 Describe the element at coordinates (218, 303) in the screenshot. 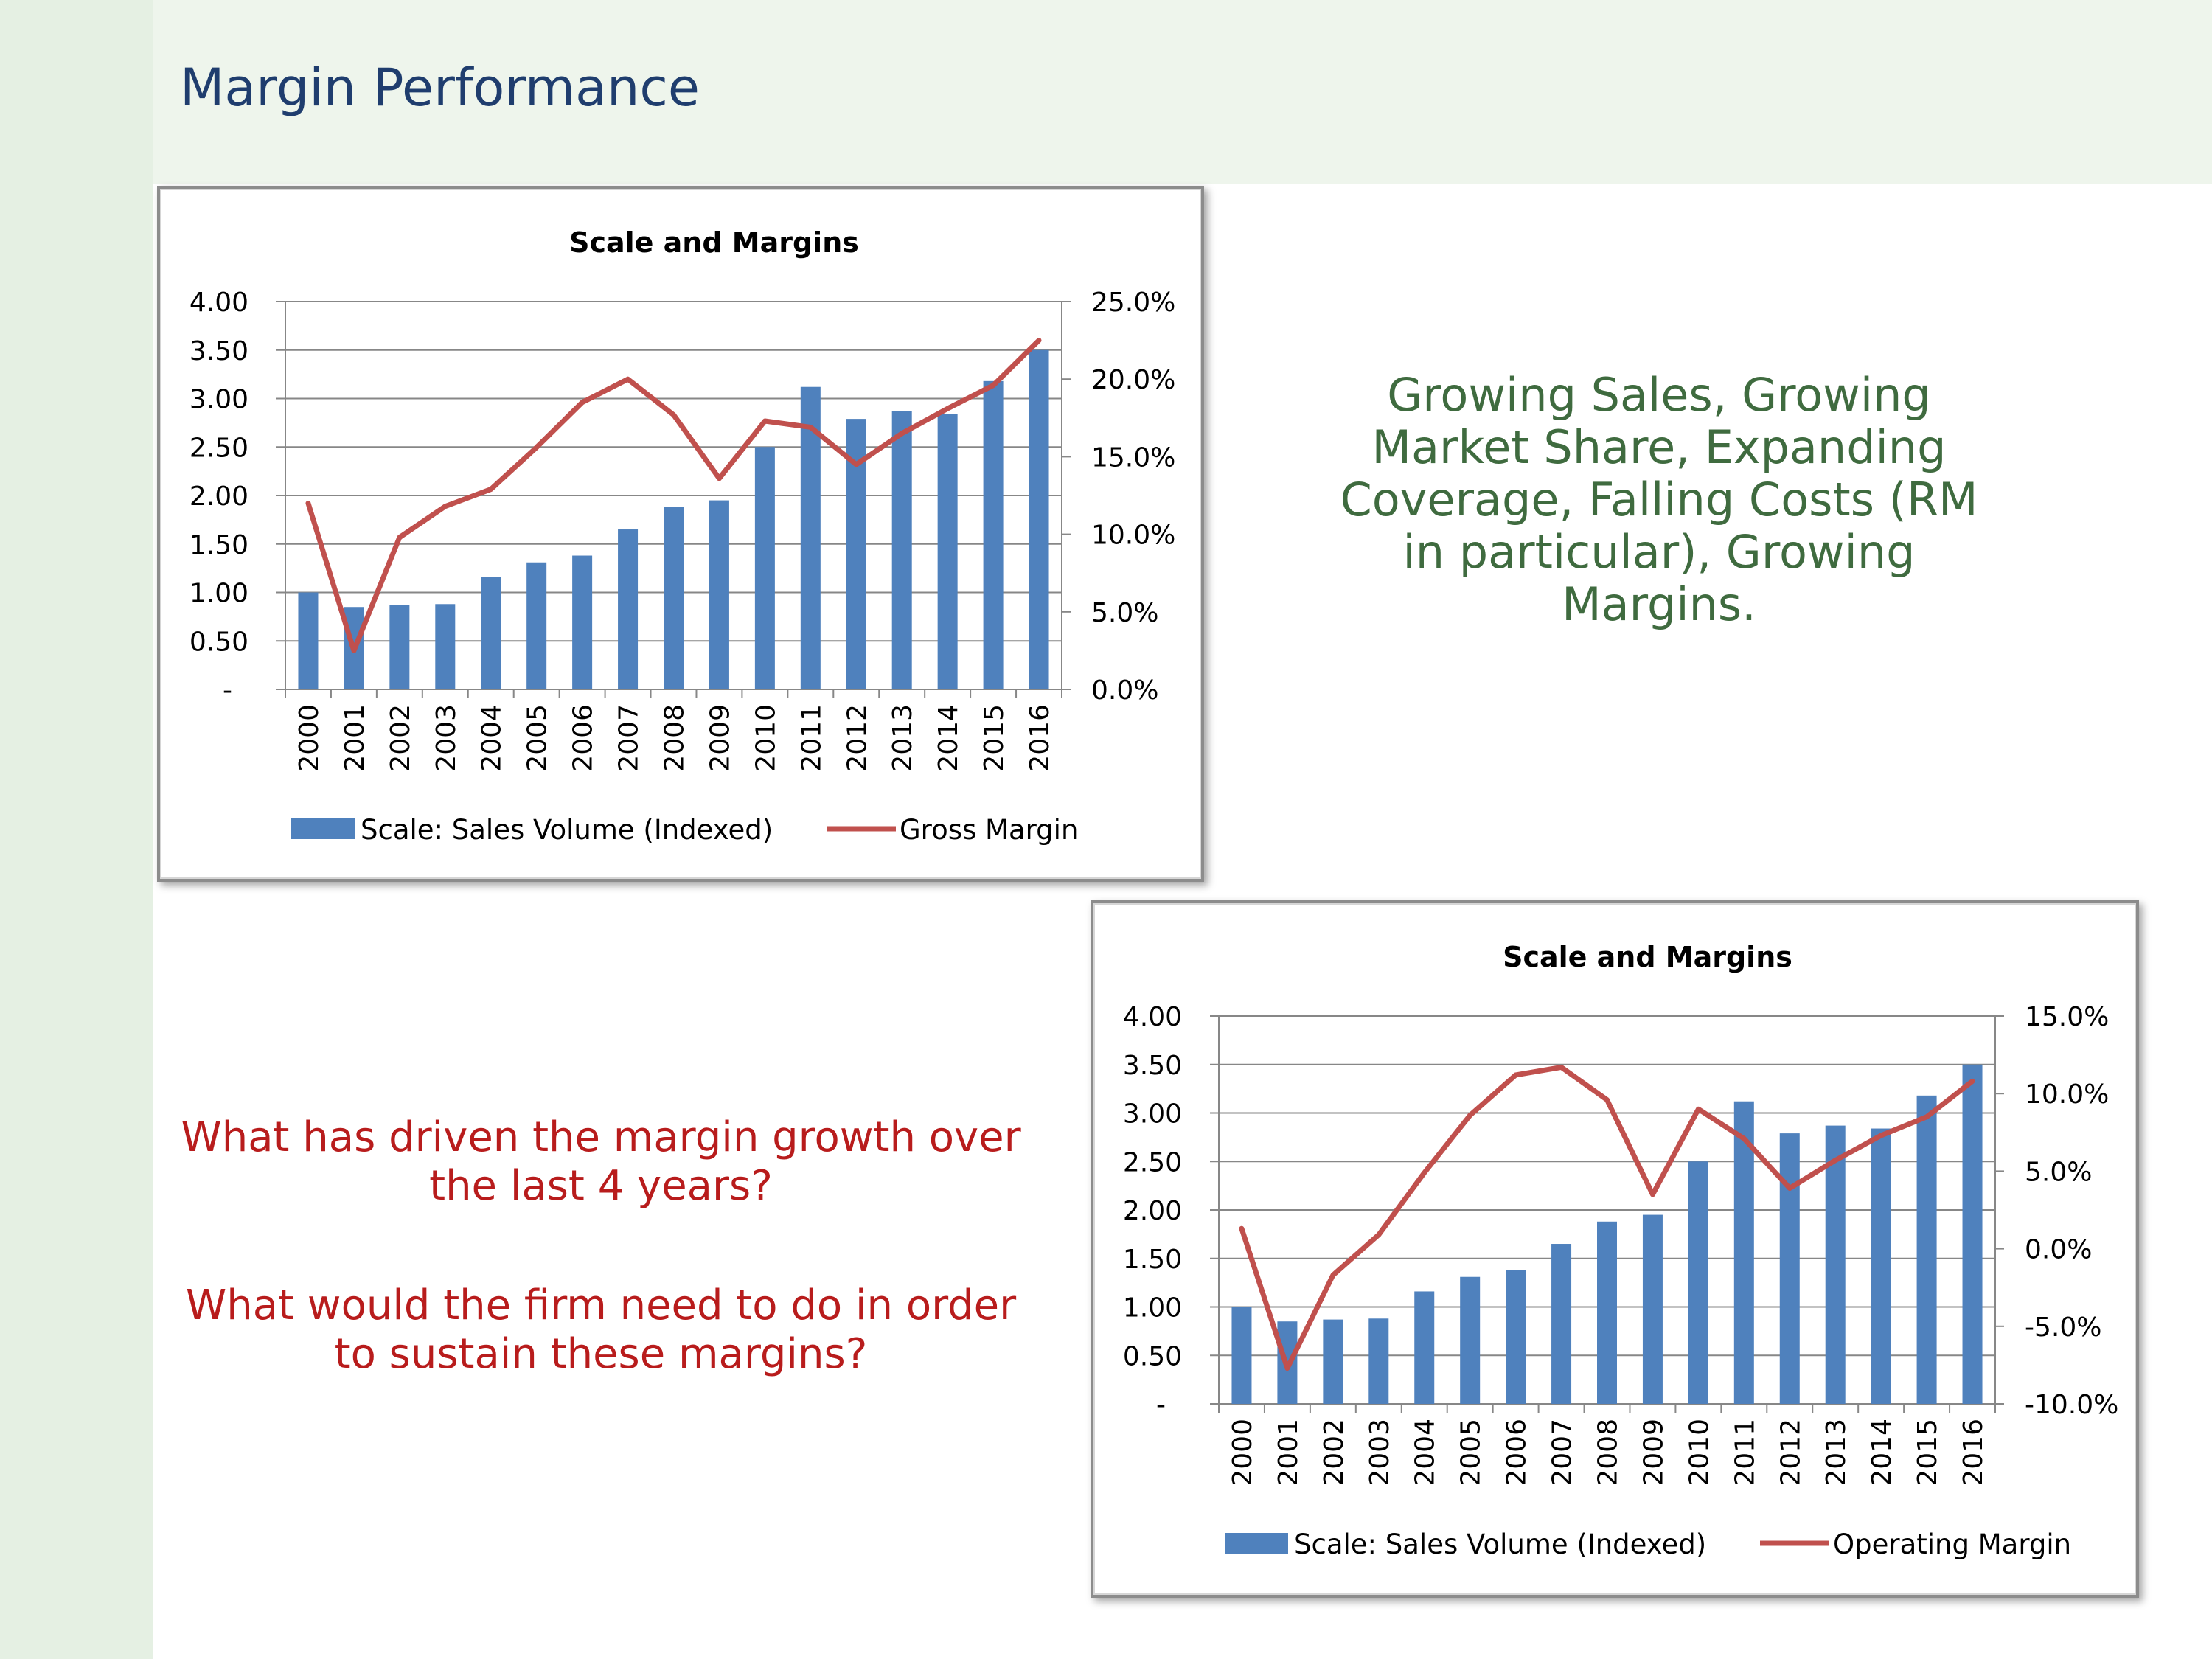

I see `y-left-tick-label: 4.00` at that location.